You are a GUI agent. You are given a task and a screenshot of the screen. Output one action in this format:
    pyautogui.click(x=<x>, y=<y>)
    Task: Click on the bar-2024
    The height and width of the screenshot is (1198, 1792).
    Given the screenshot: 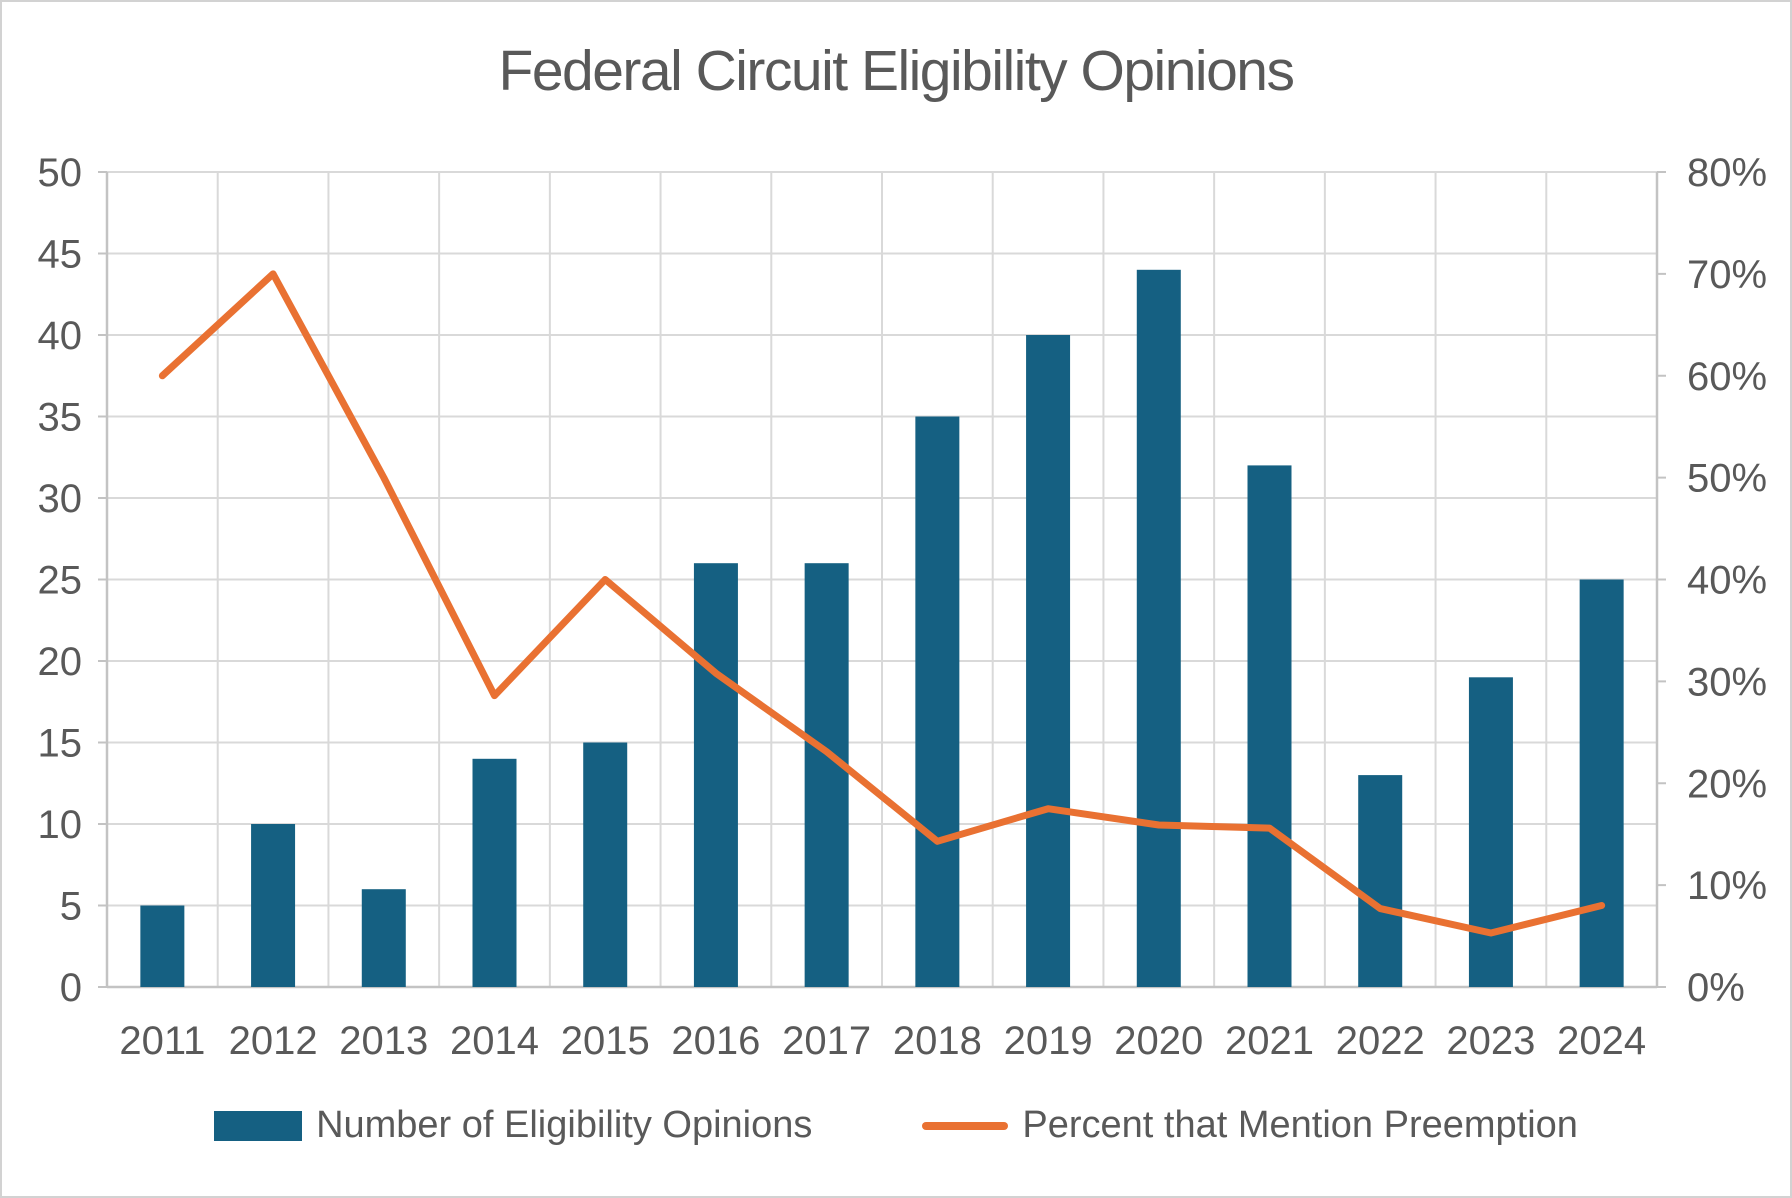 What is the action you would take?
    pyautogui.click(x=1601, y=783)
    